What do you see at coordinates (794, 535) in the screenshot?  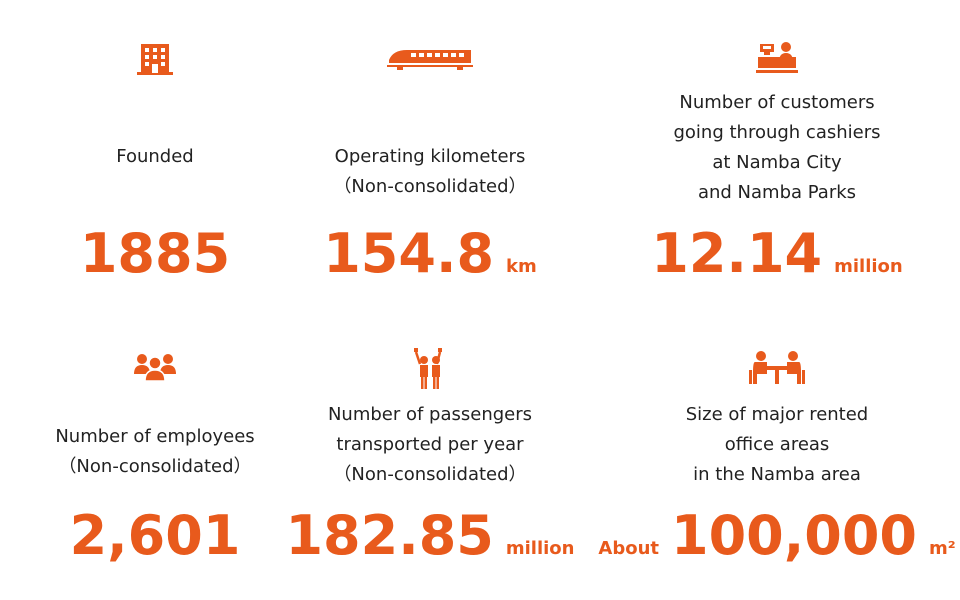 I see `stat-value: 100,000` at bounding box center [794, 535].